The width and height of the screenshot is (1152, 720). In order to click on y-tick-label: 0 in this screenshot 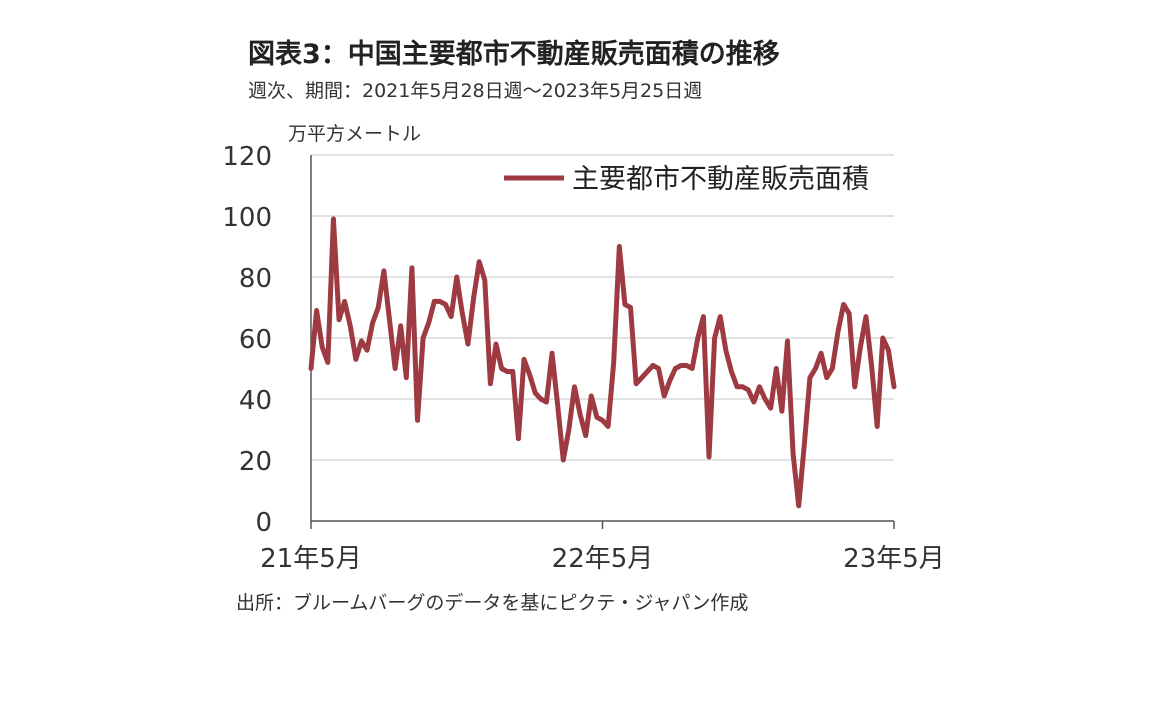, I will do `click(263, 523)`.